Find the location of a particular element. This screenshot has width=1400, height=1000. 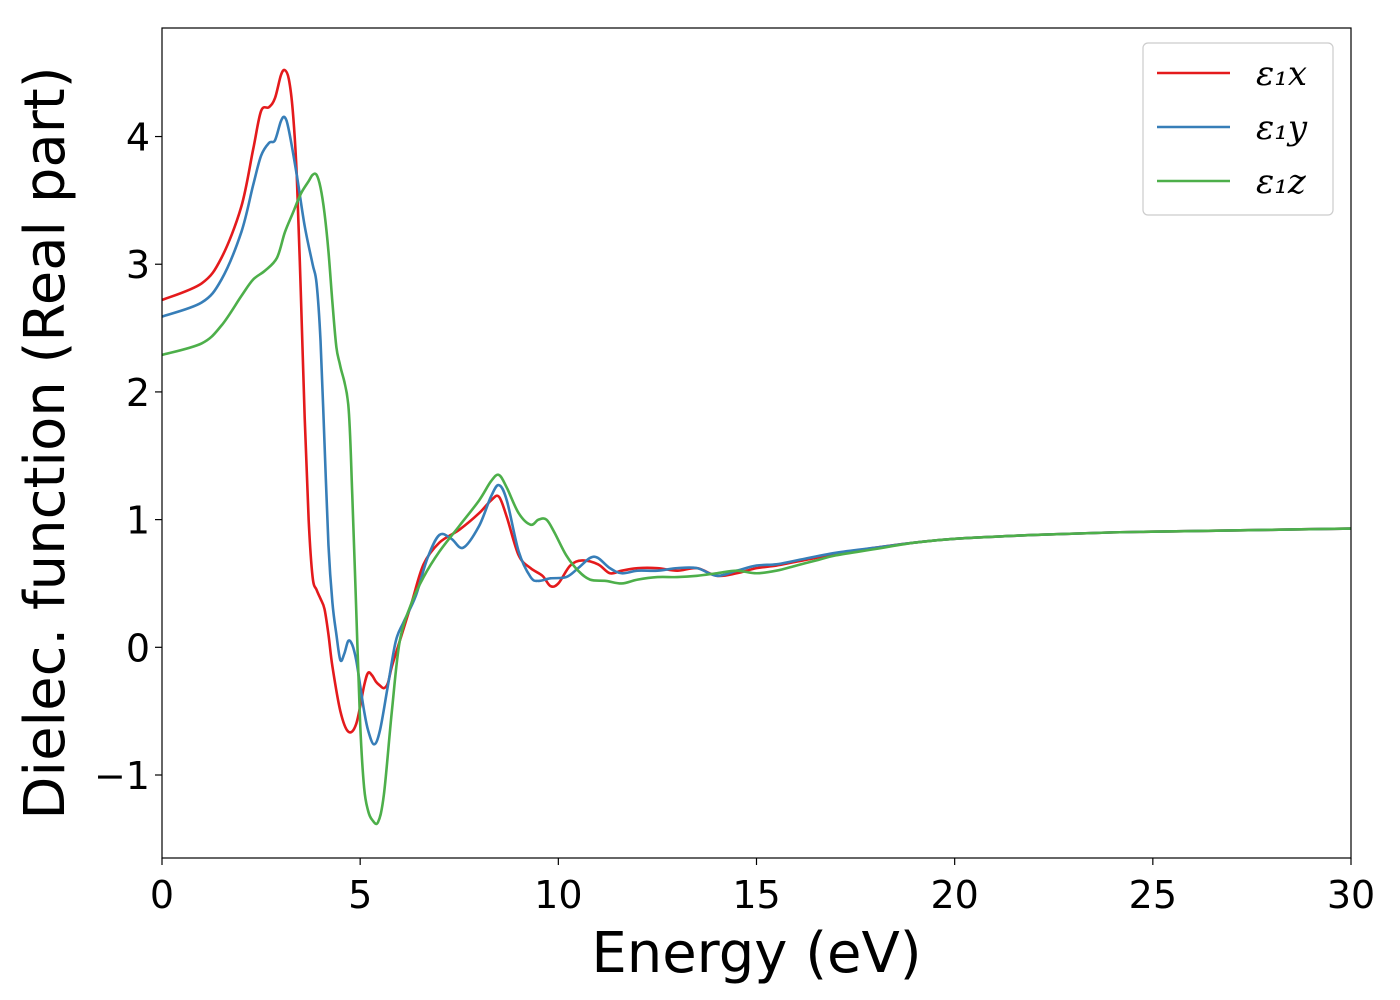

legend-label-1: ε₁x is located at coordinates (1281, 74).